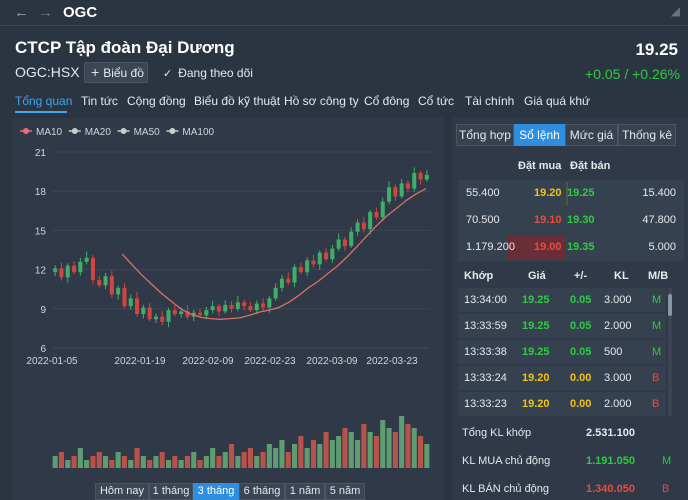 The image size is (688, 500). What do you see at coordinates (41, 271) in the screenshot?
I see `y-tick-label: 12` at bounding box center [41, 271].